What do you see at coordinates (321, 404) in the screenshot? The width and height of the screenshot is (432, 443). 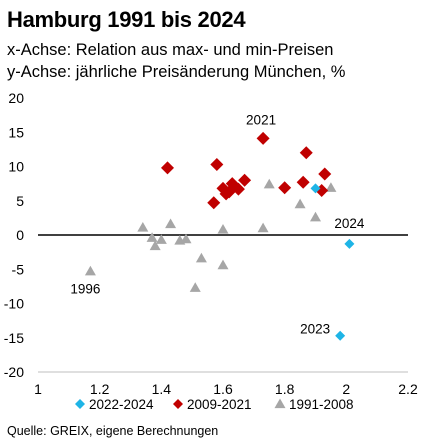 I see `legend-label: 1991-2008` at bounding box center [321, 404].